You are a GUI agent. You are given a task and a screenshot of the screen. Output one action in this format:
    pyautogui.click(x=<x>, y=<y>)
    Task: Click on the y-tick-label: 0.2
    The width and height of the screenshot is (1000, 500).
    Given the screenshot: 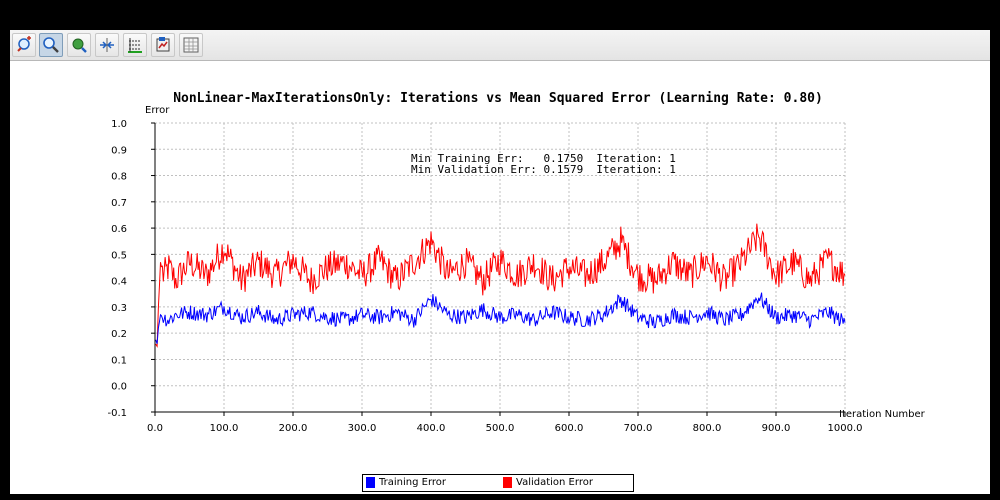 What is the action you would take?
    pyautogui.click(x=119, y=334)
    